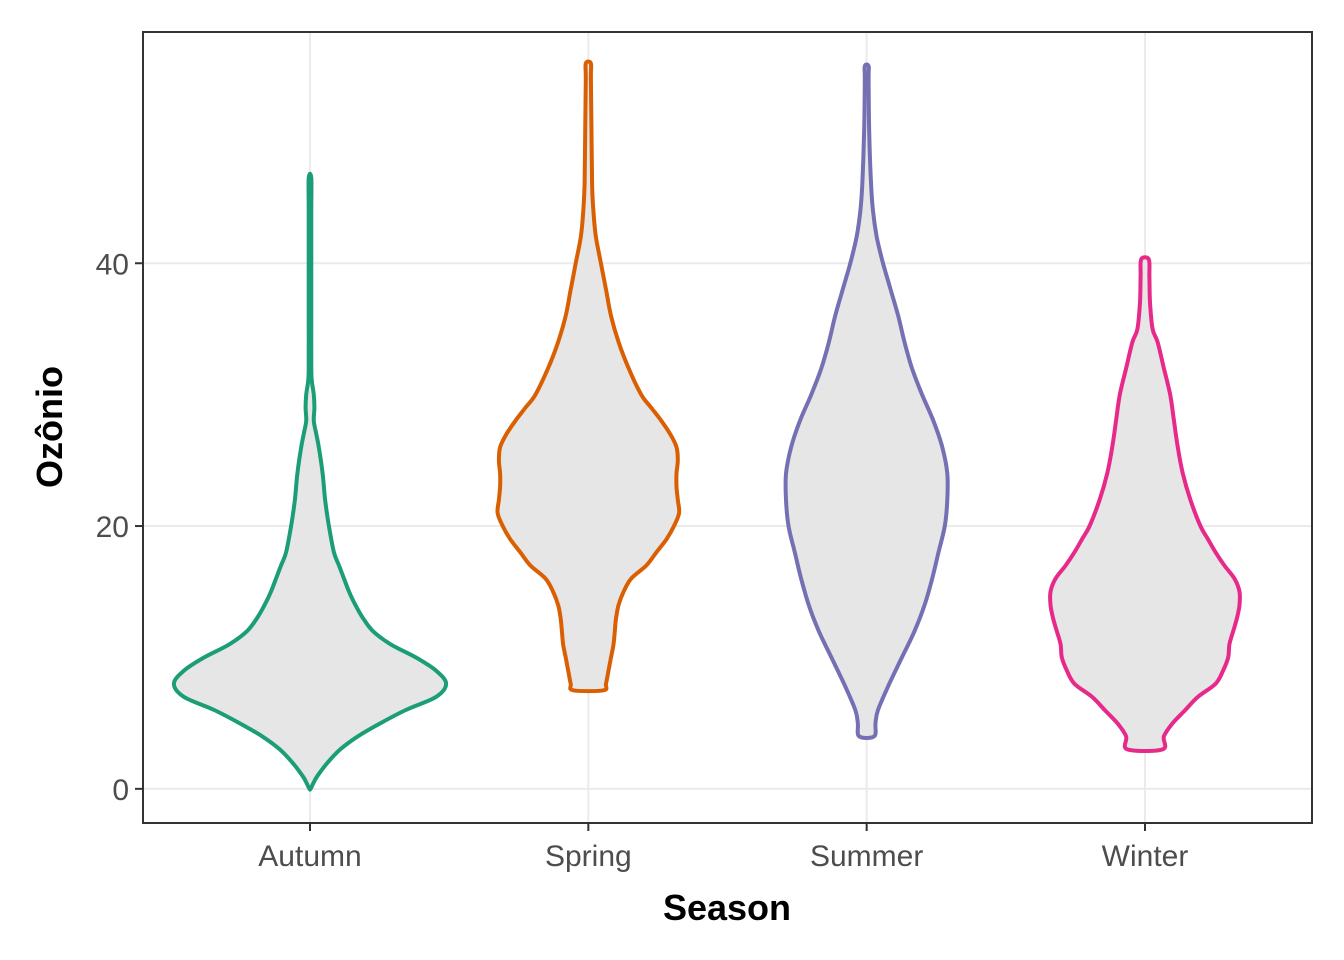 The height and width of the screenshot is (960, 1344). What do you see at coordinates (1145, 856) in the screenshot?
I see `x-tick-label: Winter` at bounding box center [1145, 856].